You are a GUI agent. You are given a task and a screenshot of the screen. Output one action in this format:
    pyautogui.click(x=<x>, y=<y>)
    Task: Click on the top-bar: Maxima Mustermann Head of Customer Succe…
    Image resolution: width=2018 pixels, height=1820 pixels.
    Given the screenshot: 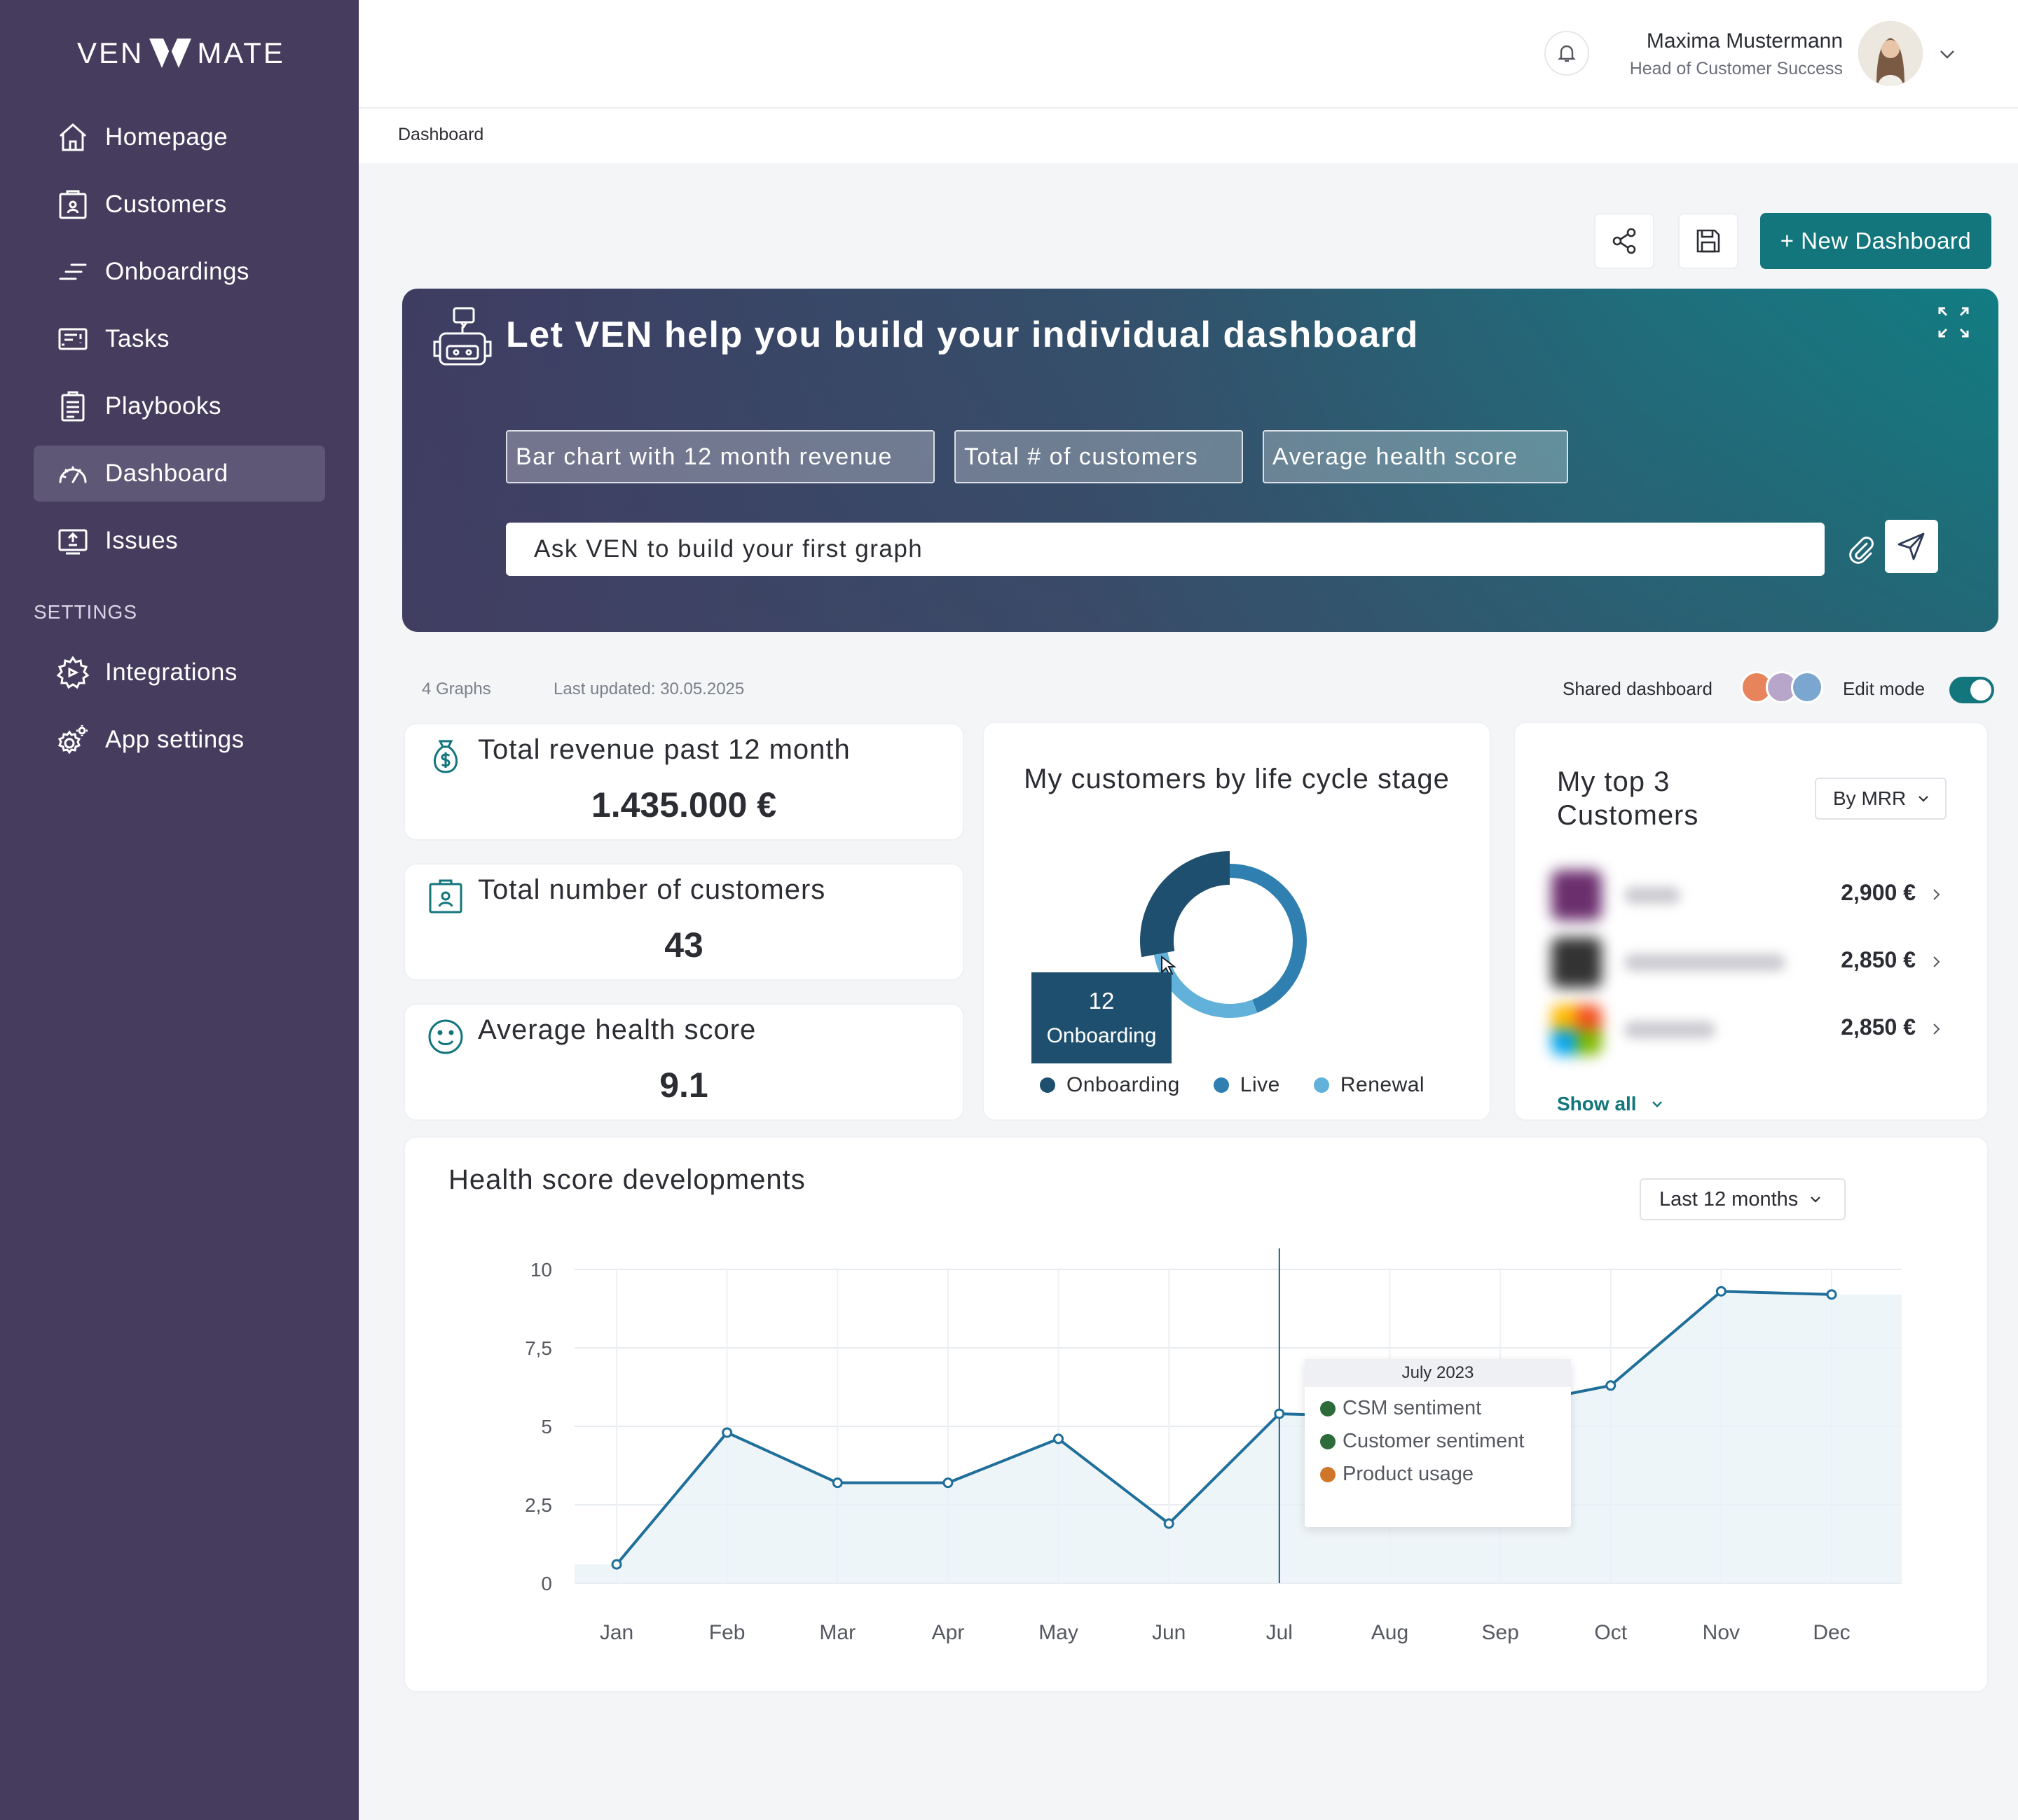 What is the action you would take?
    pyautogui.click(x=1188, y=54)
    